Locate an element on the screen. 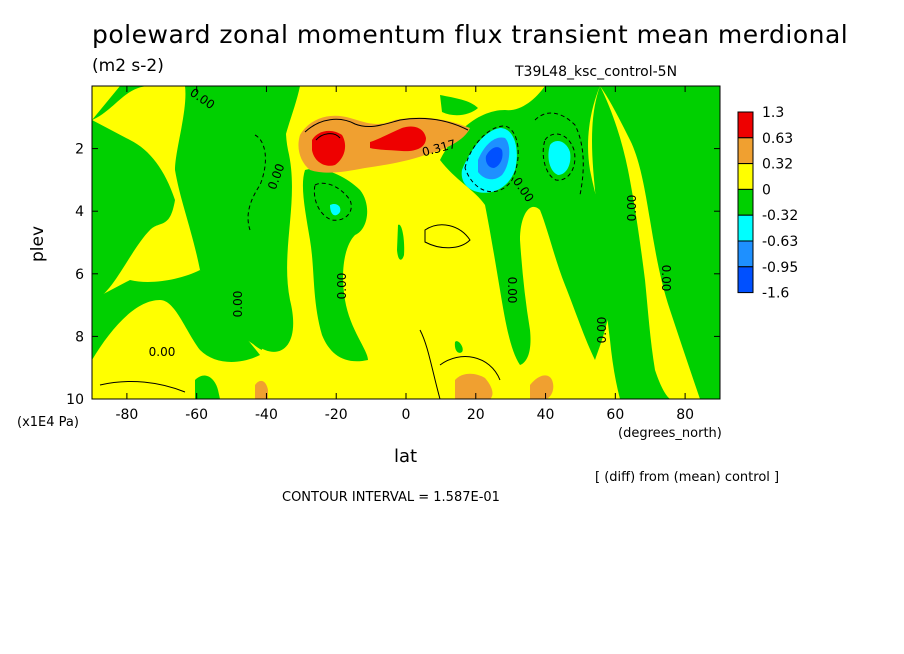 This screenshot has height=654, width=904. diff-note: [ (diff) from (mean) control ] is located at coordinates (687, 477).